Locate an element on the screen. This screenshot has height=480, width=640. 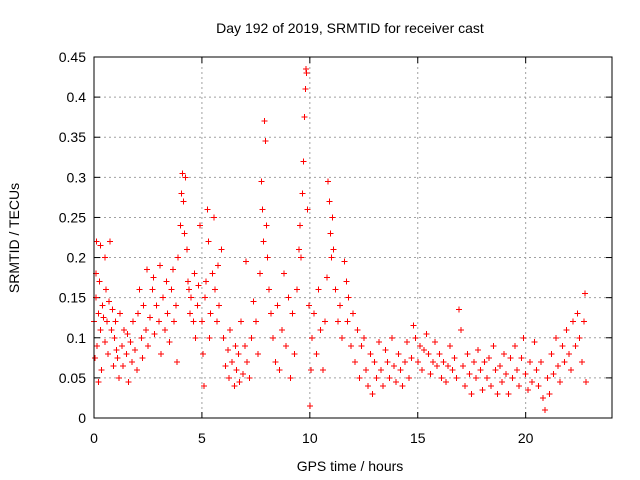
x-axis-label: GPS time / hours is located at coordinates (350, 466).